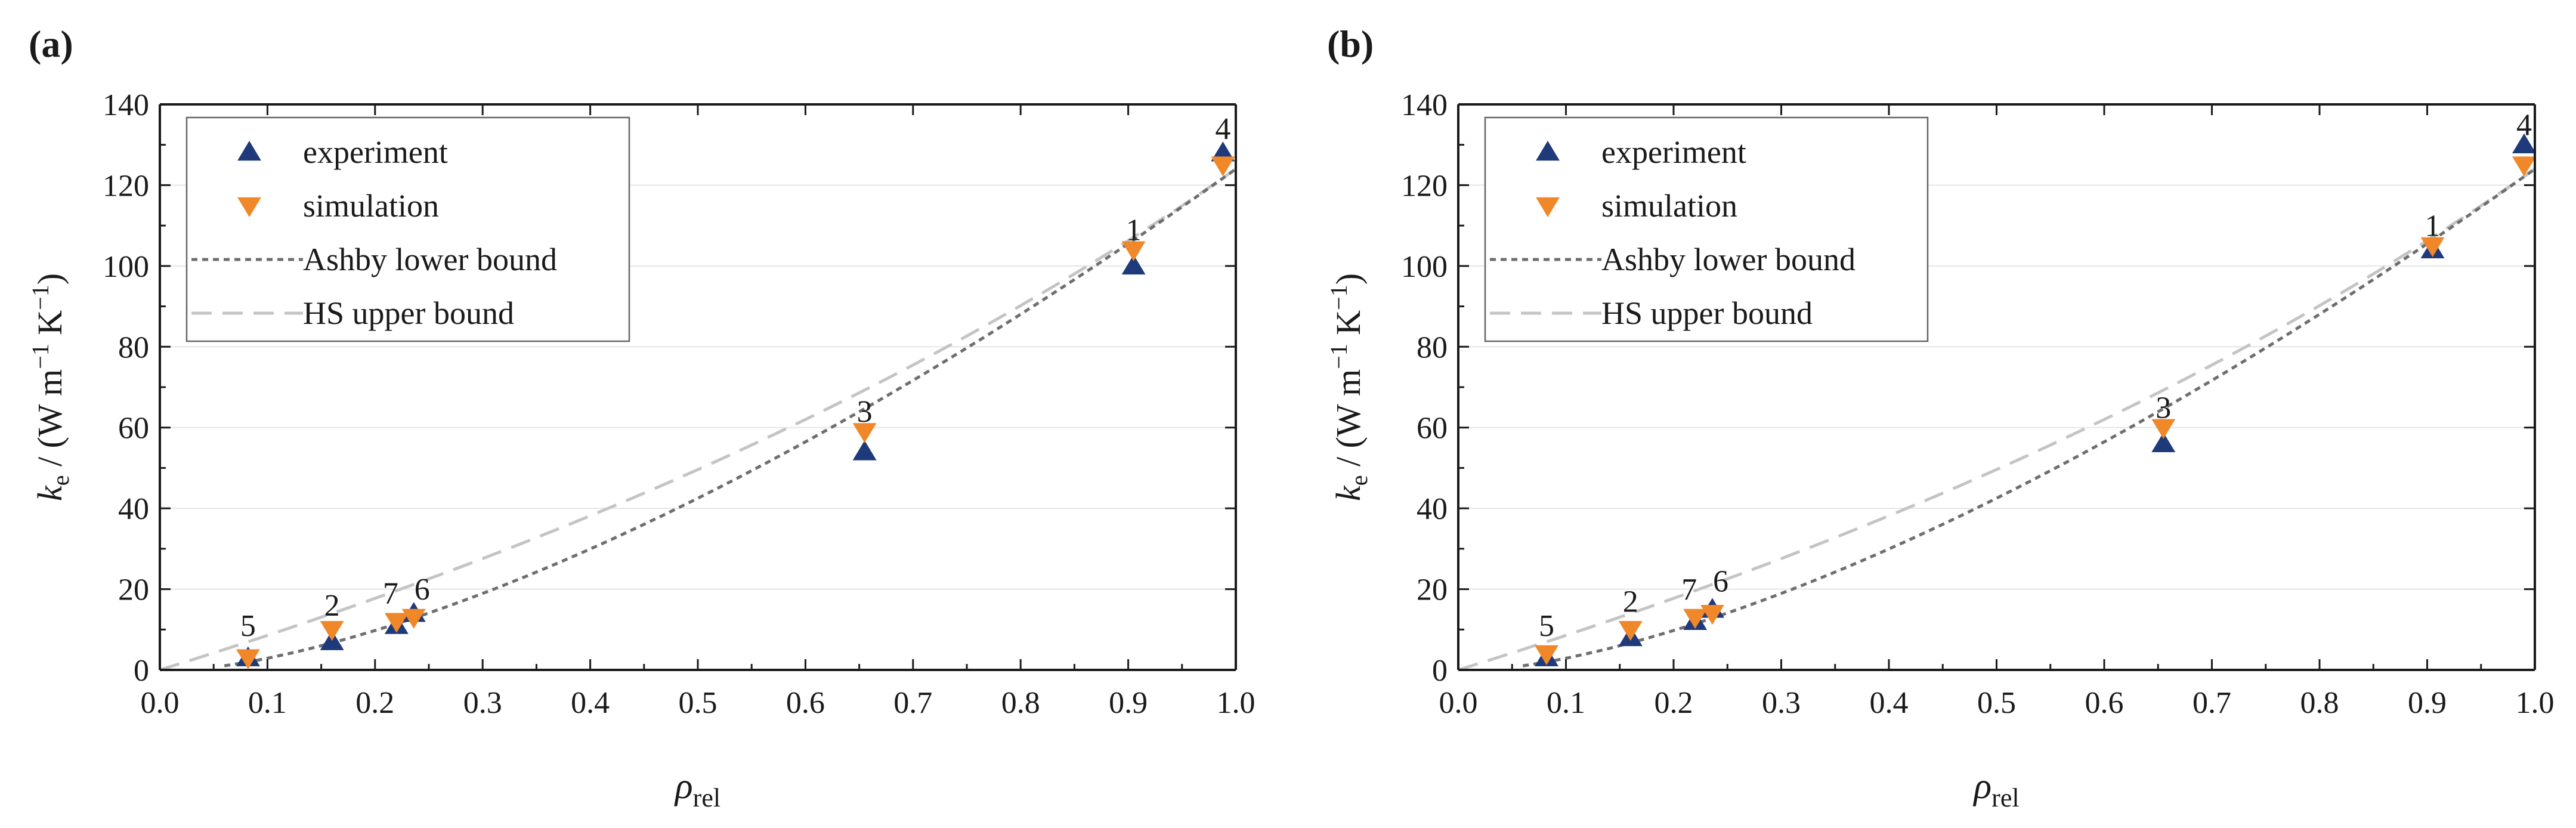 The image size is (2576, 828). I want to click on panel-label: (a), so click(51, 44).